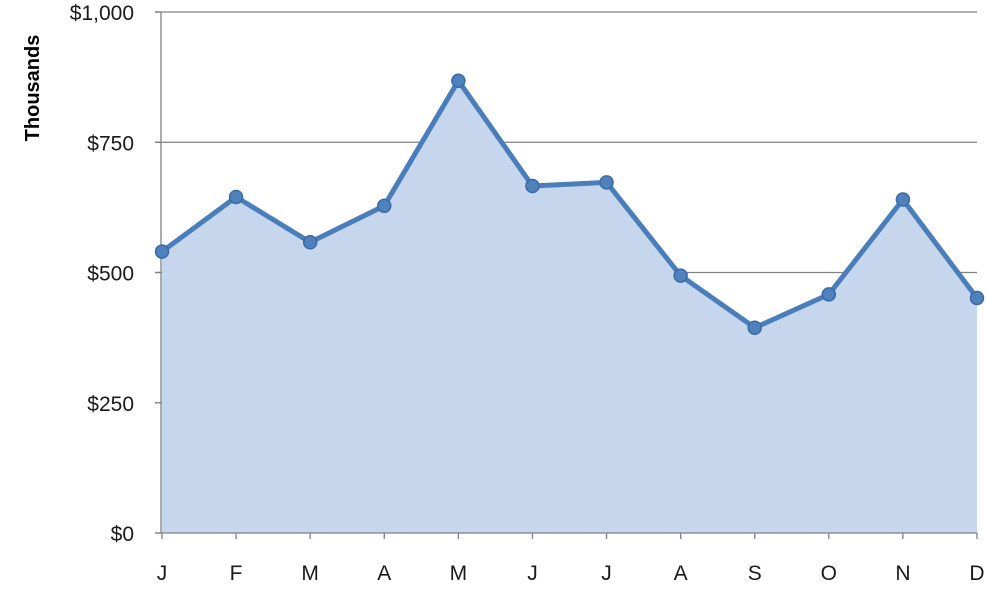  What do you see at coordinates (755, 573) in the screenshot?
I see `x-tick-label: S` at bounding box center [755, 573].